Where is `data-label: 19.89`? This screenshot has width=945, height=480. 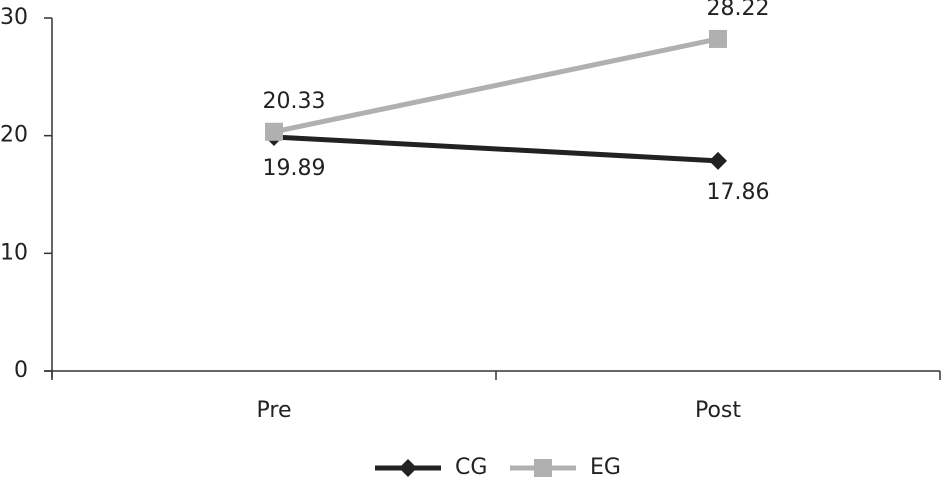
data-label: 19.89 is located at coordinates (294, 168).